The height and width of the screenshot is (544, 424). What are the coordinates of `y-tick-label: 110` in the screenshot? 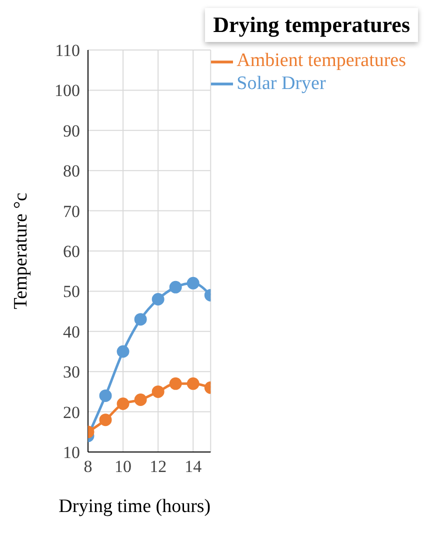 It's located at (67, 50).